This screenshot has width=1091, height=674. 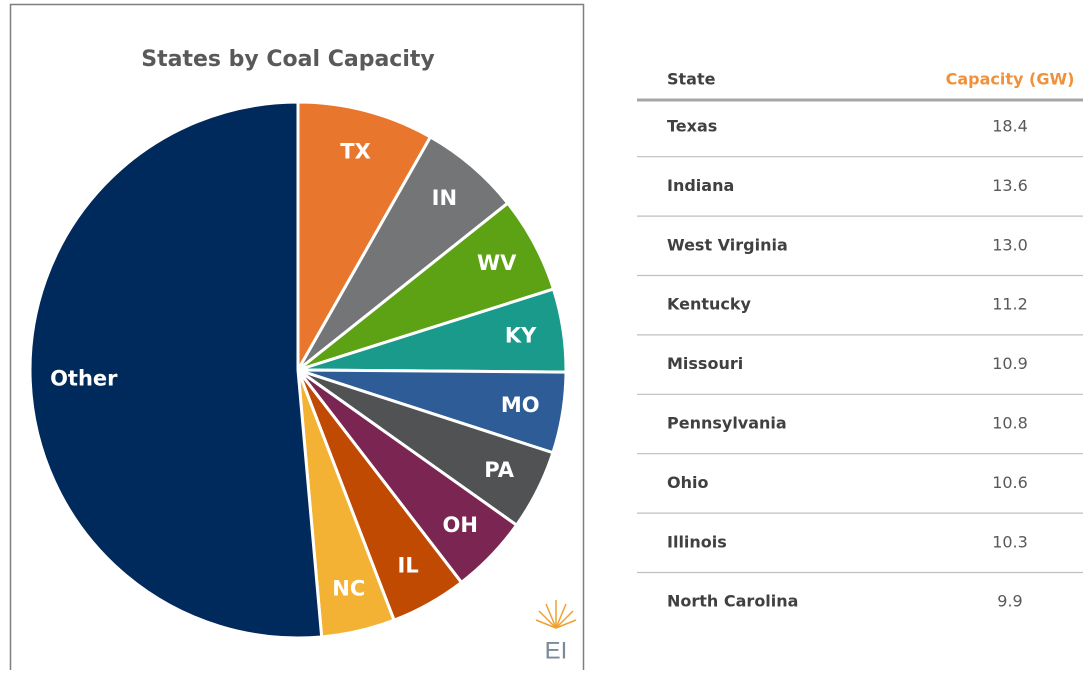 What do you see at coordinates (1010, 79) in the screenshot?
I see `table-header: Capacity (GW)` at bounding box center [1010, 79].